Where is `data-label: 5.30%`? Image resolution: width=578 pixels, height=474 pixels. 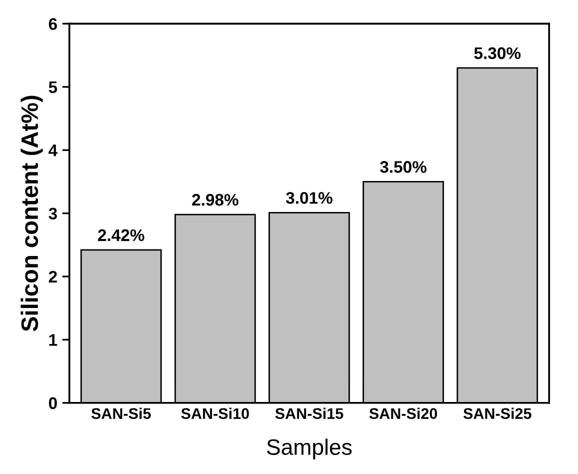 data-label: 5.30% is located at coordinates (497, 53).